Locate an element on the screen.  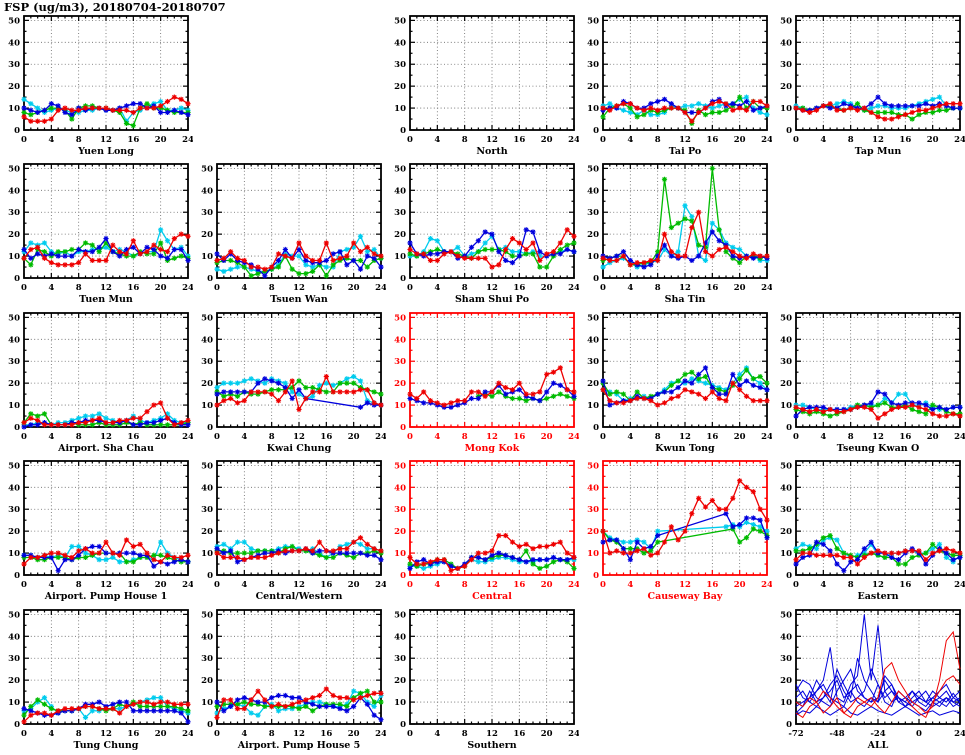
chart-central-western: 0 10 20 30 40 50 0 4 8 12 16 20 24 Central/Western is located at coordinates (289, 531).